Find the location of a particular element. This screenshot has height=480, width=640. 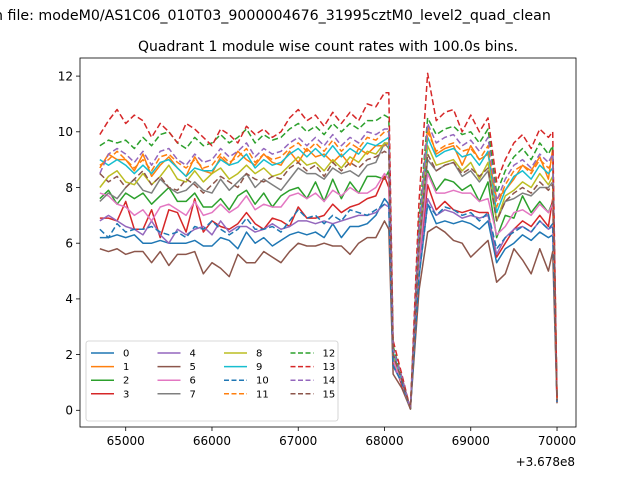

x-tick-label: 68000 is located at coordinates (384, 441).